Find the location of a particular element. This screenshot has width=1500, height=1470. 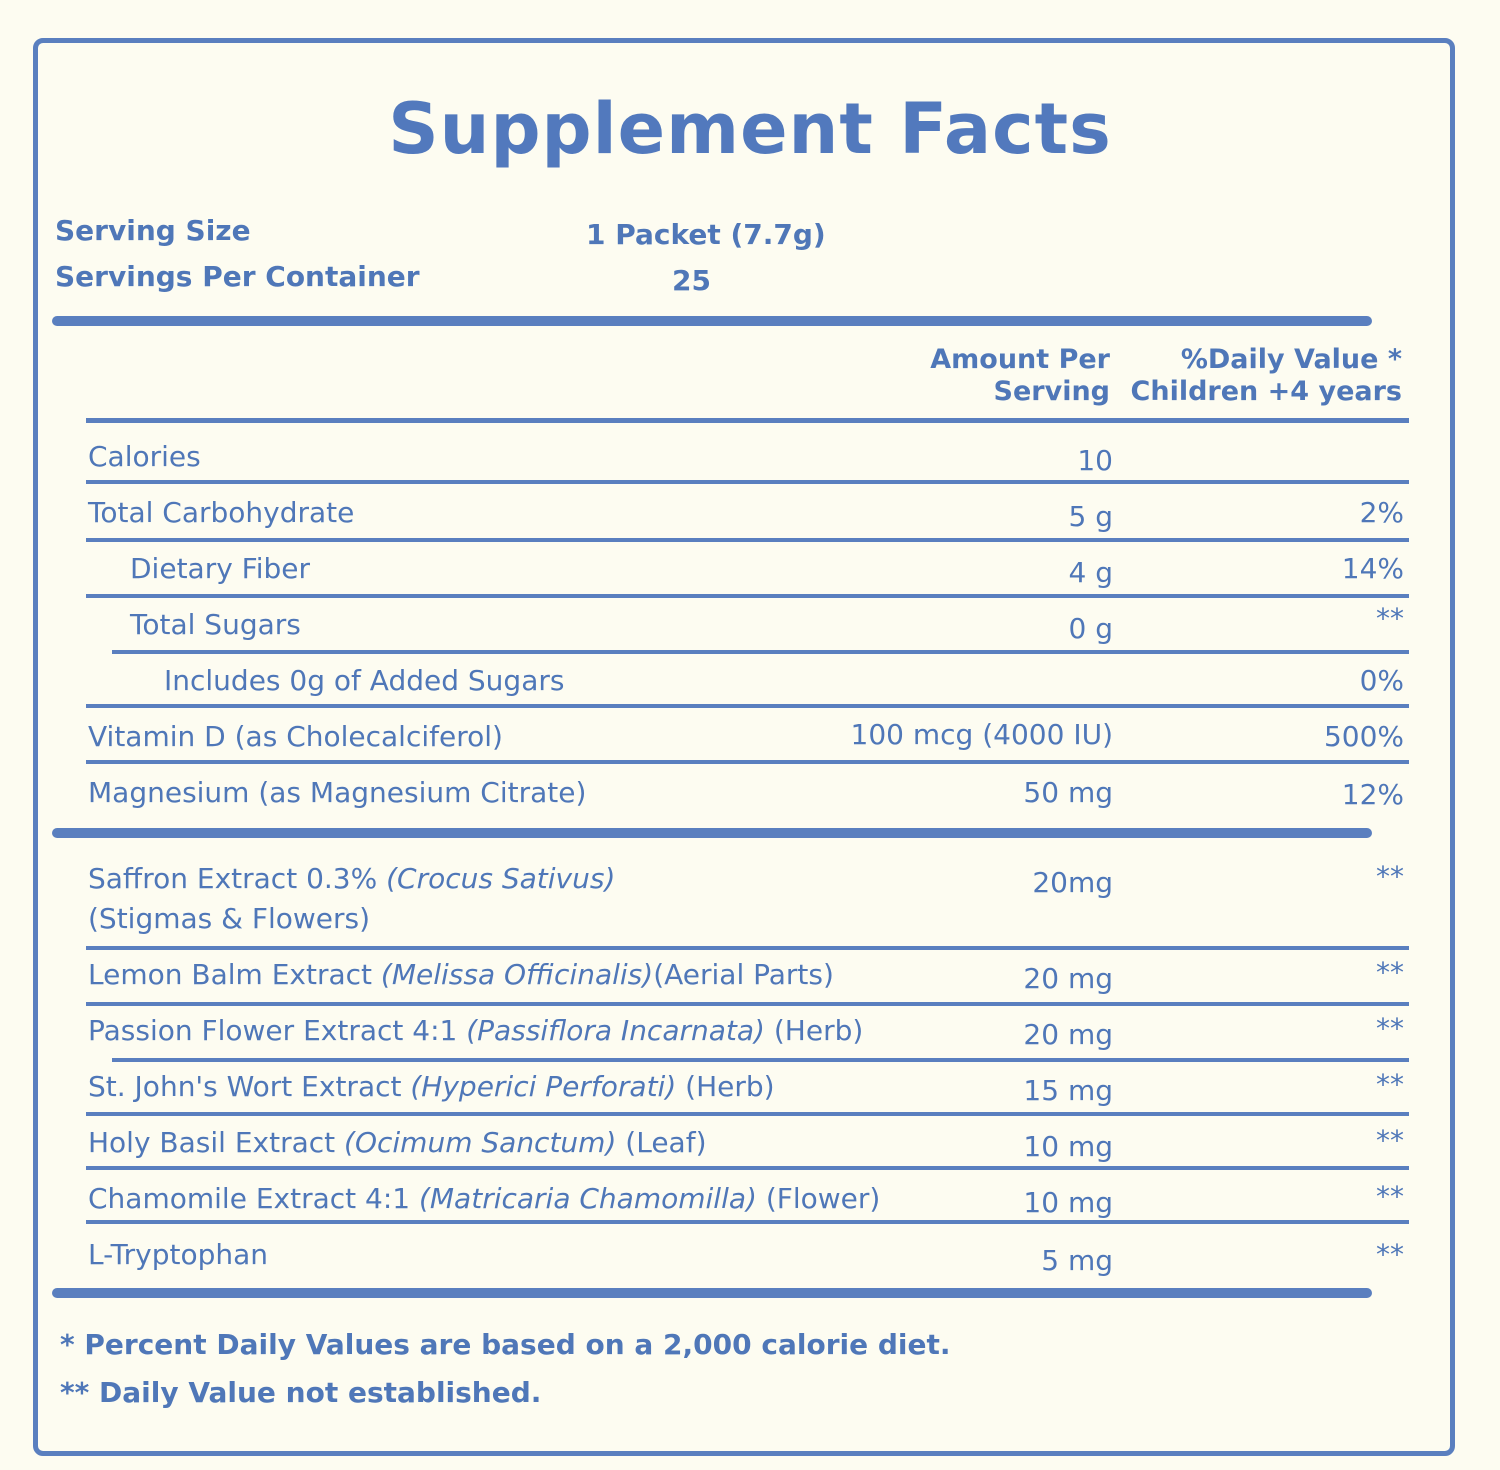

nutrient-dv: 12% is located at coordinates (1372, 794).